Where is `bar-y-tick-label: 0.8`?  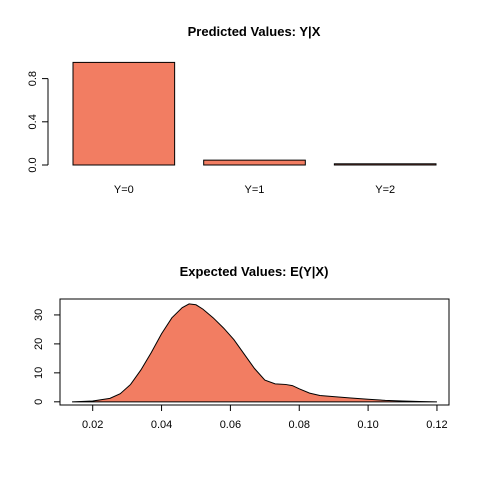 bar-y-tick-label: 0.8 is located at coordinates (33, 78).